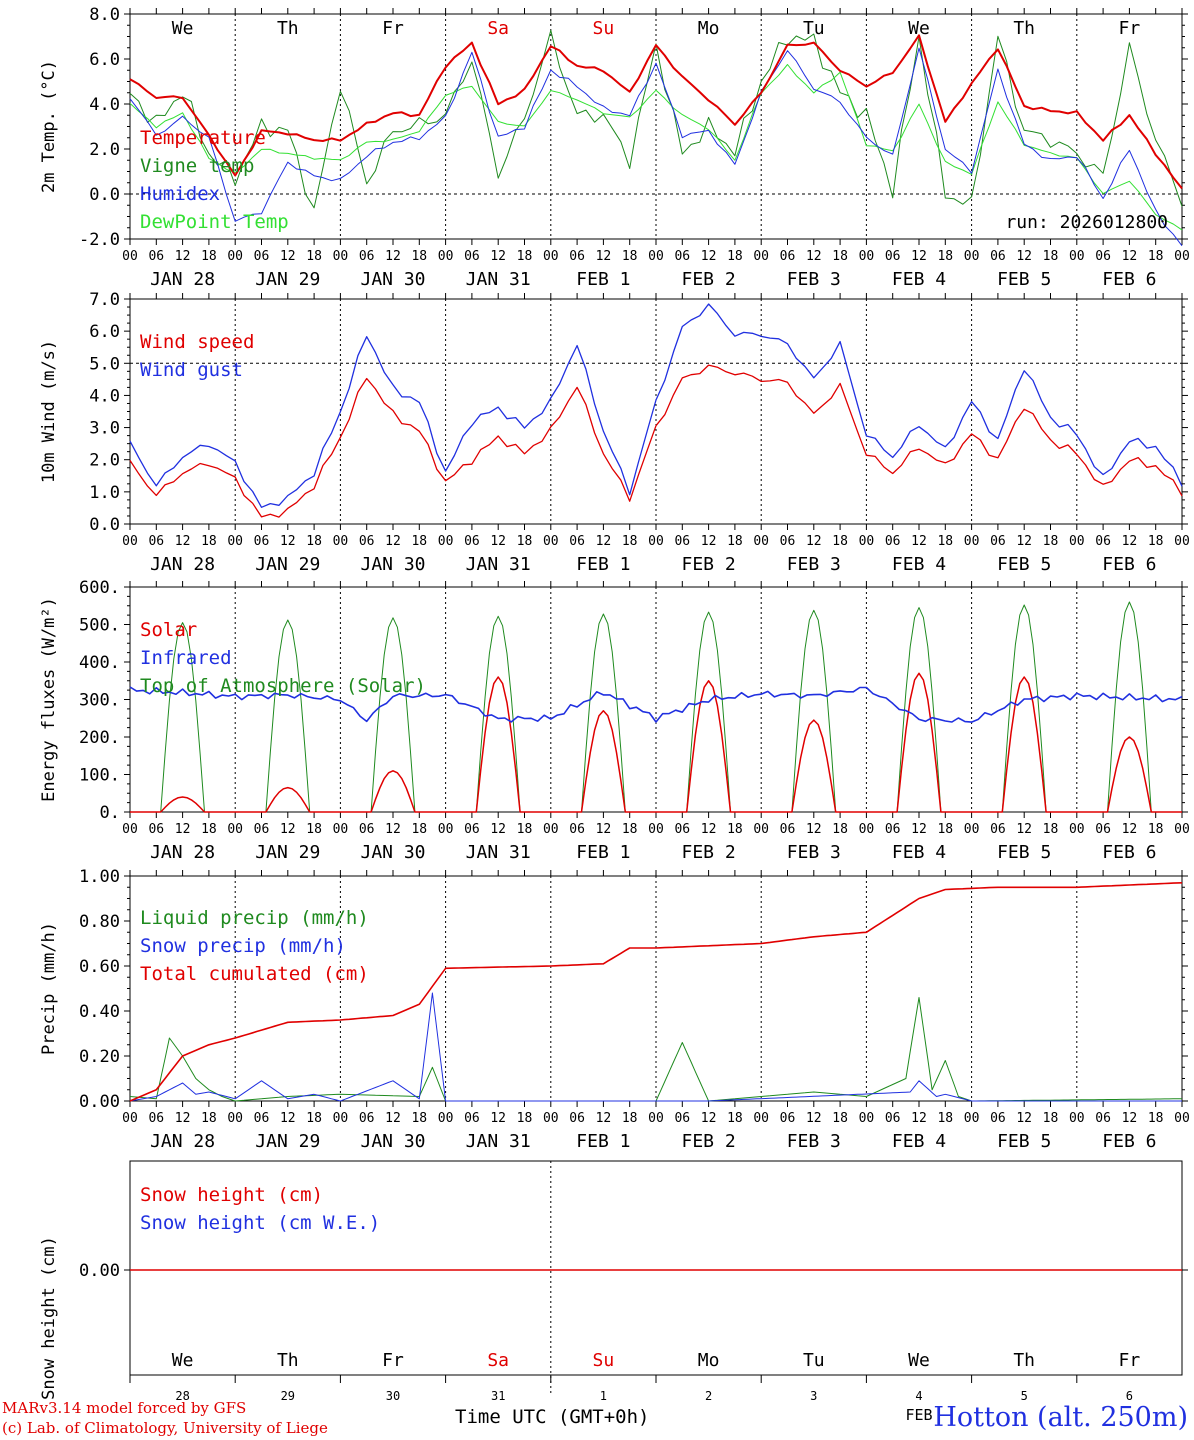  Describe the element at coordinates (604, 28) in the screenshot. I see `weekday-label: Su` at that location.